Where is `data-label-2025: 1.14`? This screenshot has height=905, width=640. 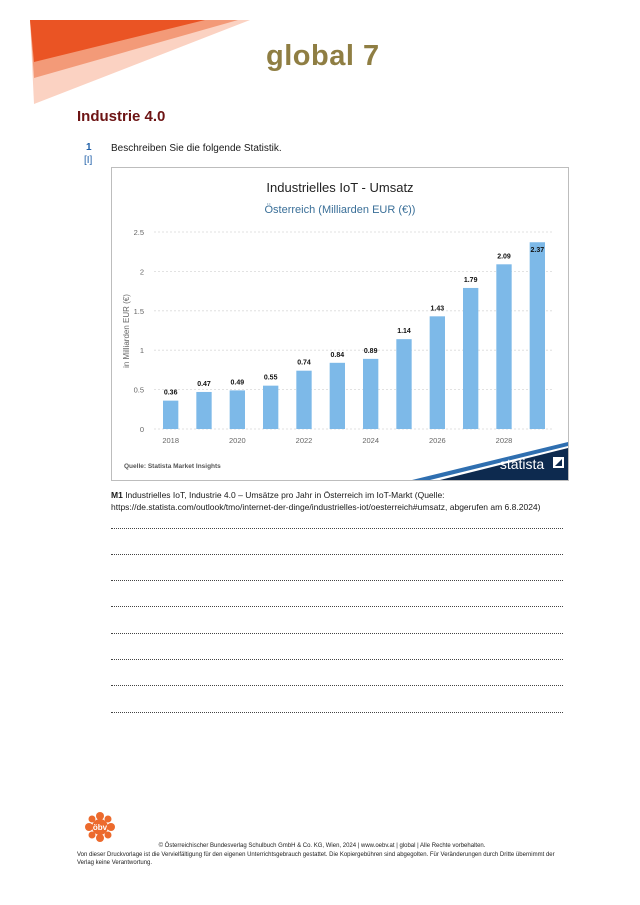 data-label-2025: 1.14 is located at coordinates (404, 331).